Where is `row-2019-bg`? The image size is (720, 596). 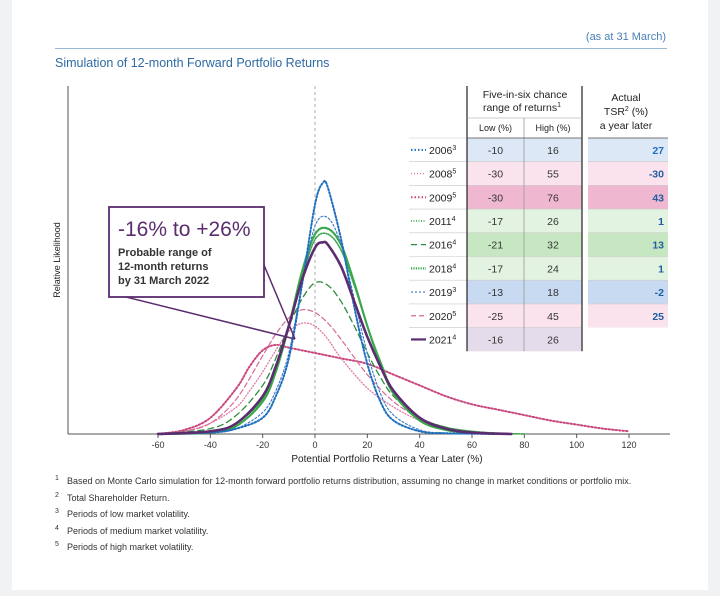 row-2019-bg is located at coordinates (524, 292).